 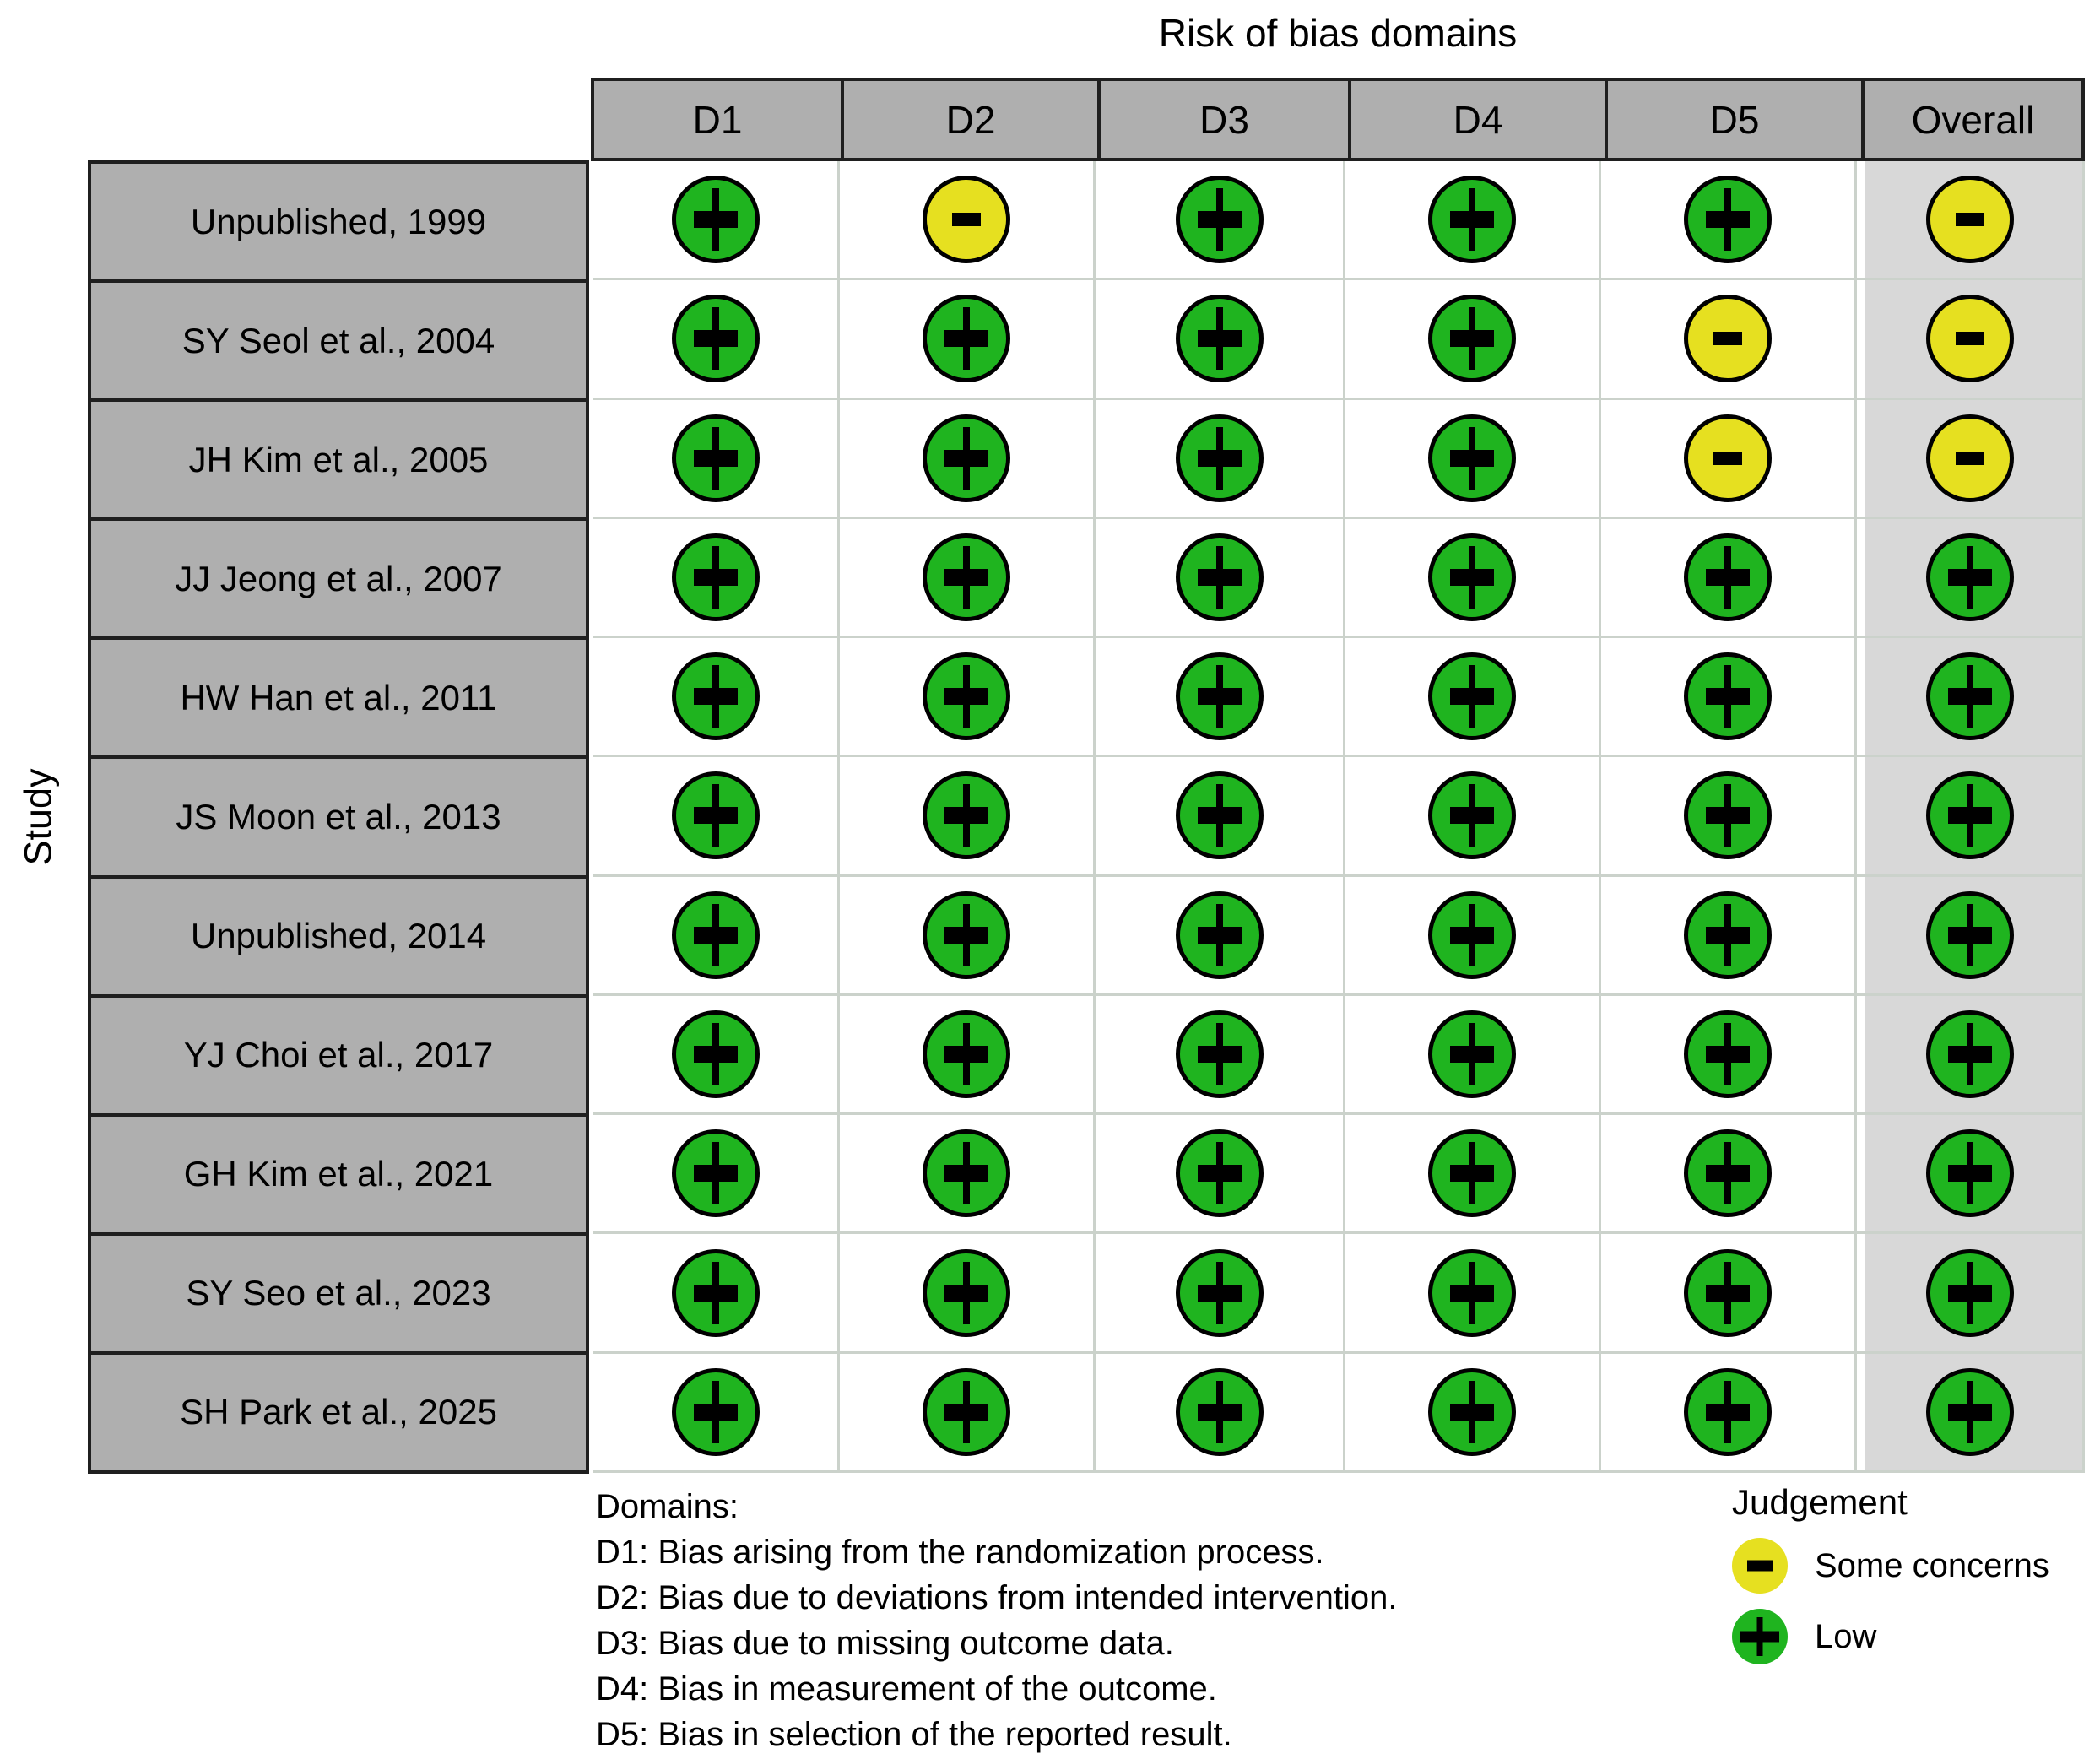 I want to click on study-label: Unpublished, 2014, so click(x=338, y=936).